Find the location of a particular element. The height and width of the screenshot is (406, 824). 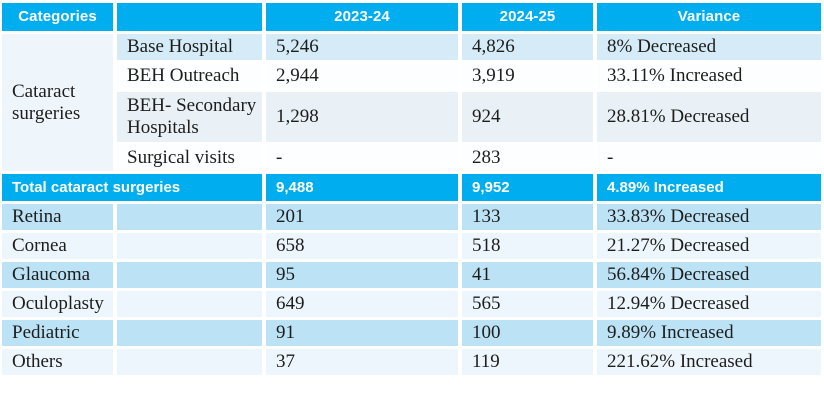

row-surgical-visits-label: Surgical visits is located at coordinates (189, 158).